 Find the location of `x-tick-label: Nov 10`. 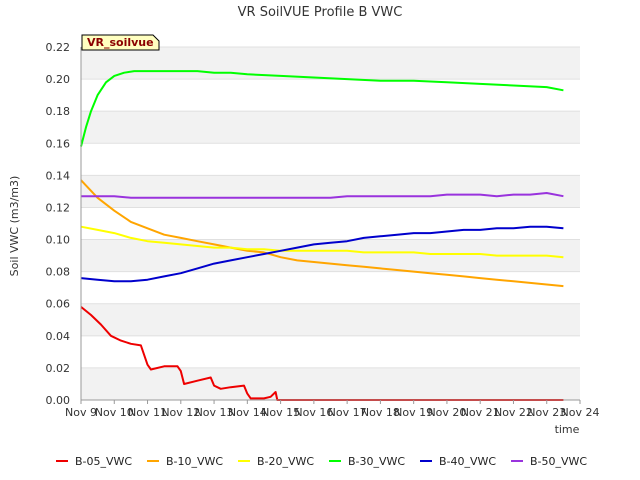

x-tick-label: Nov 10 is located at coordinates (114, 412).